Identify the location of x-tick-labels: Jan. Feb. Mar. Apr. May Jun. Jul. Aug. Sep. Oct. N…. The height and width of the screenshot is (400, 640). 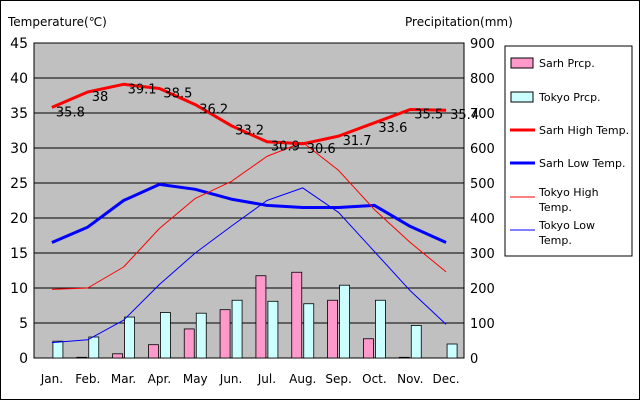
(250, 379).